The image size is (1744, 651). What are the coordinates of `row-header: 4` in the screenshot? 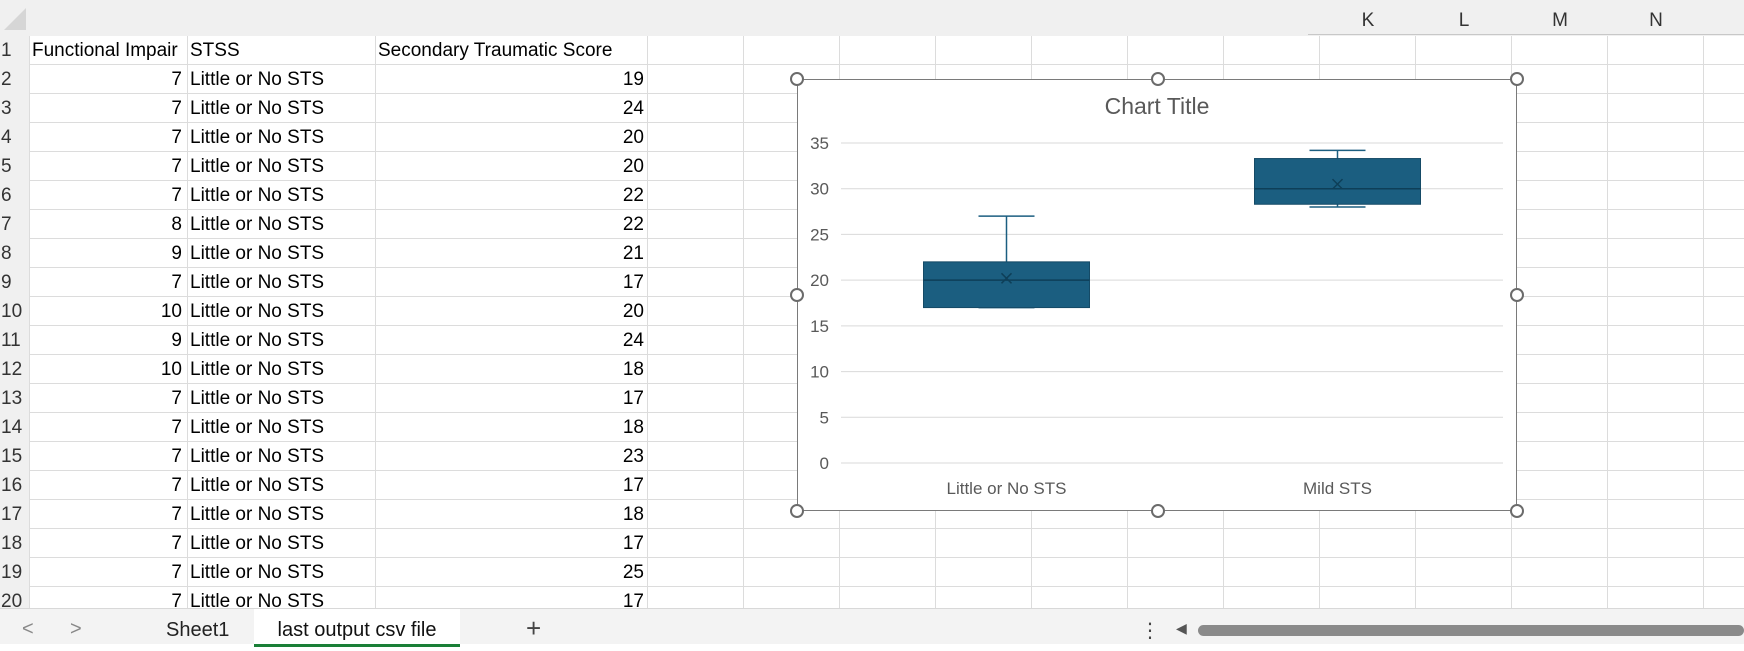 It's located at (6, 137).